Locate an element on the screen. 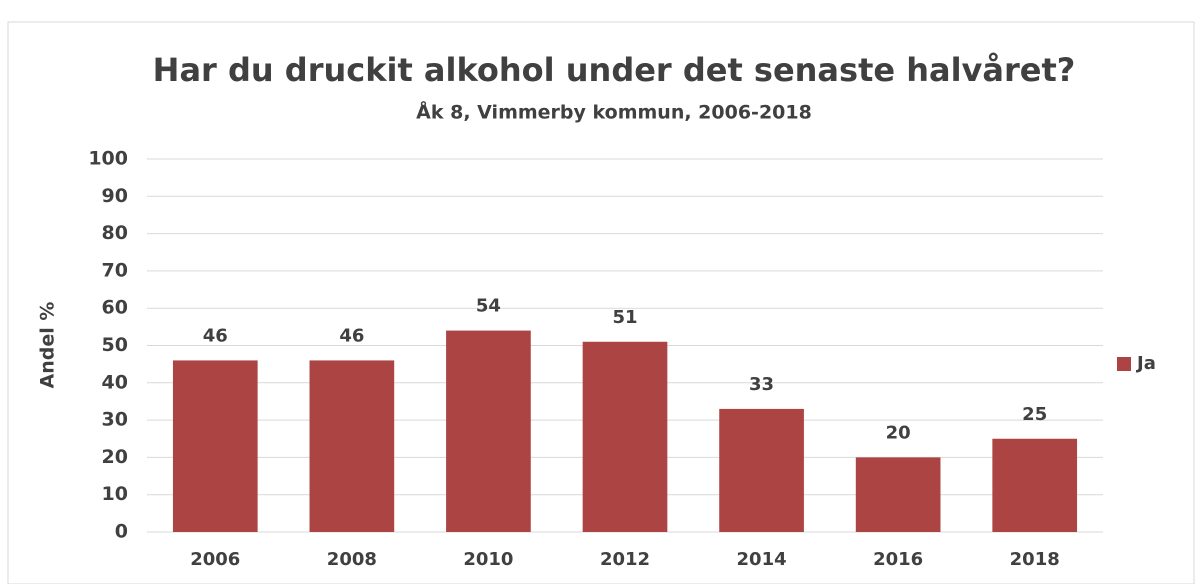  legend-swatch is located at coordinates (1124, 364).